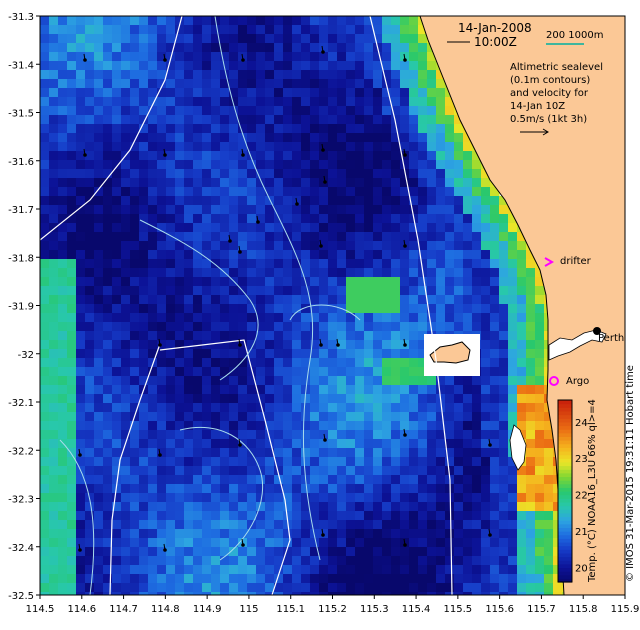 The image size is (640, 630). I want to click on longitude-tick-label: 115.3, so click(374, 609).